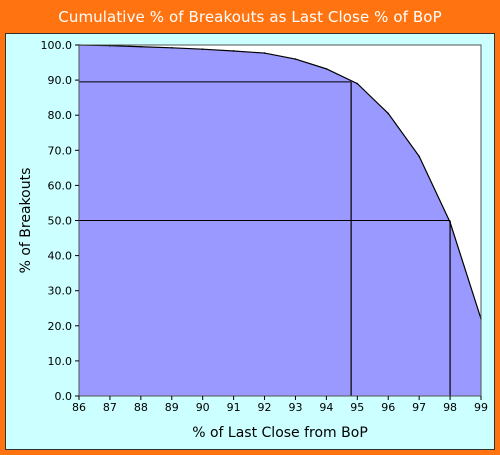  Describe the element at coordinates (60, 256) in the screenshot. I see `y-tick-label: 40.0` at that location.